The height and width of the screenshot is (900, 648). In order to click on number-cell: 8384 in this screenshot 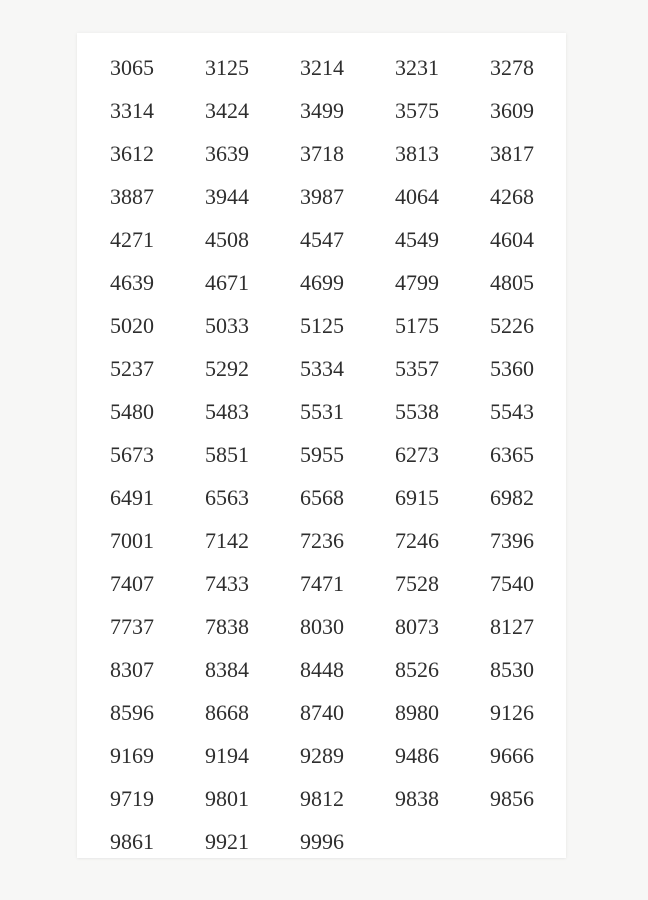, I will do `click(227, 669)`.